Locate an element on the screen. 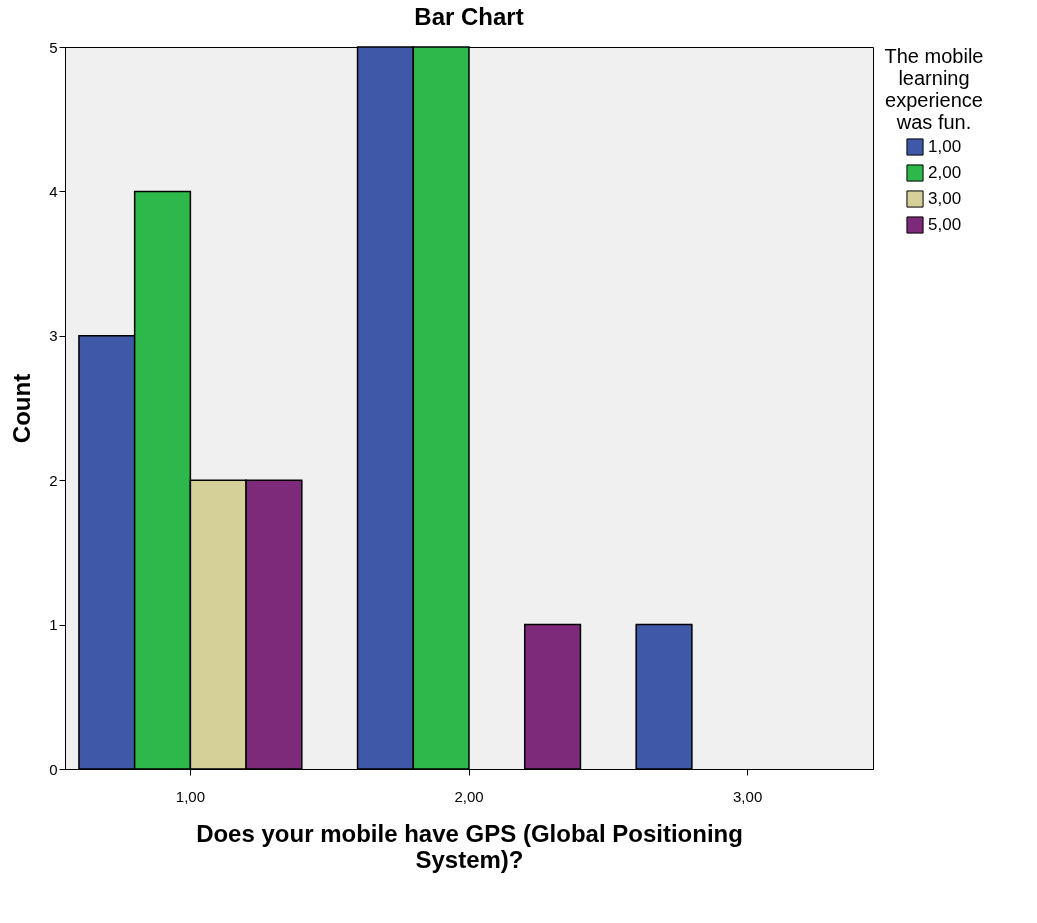  legend-label: 3,00 is located at coordinates (945, 198).